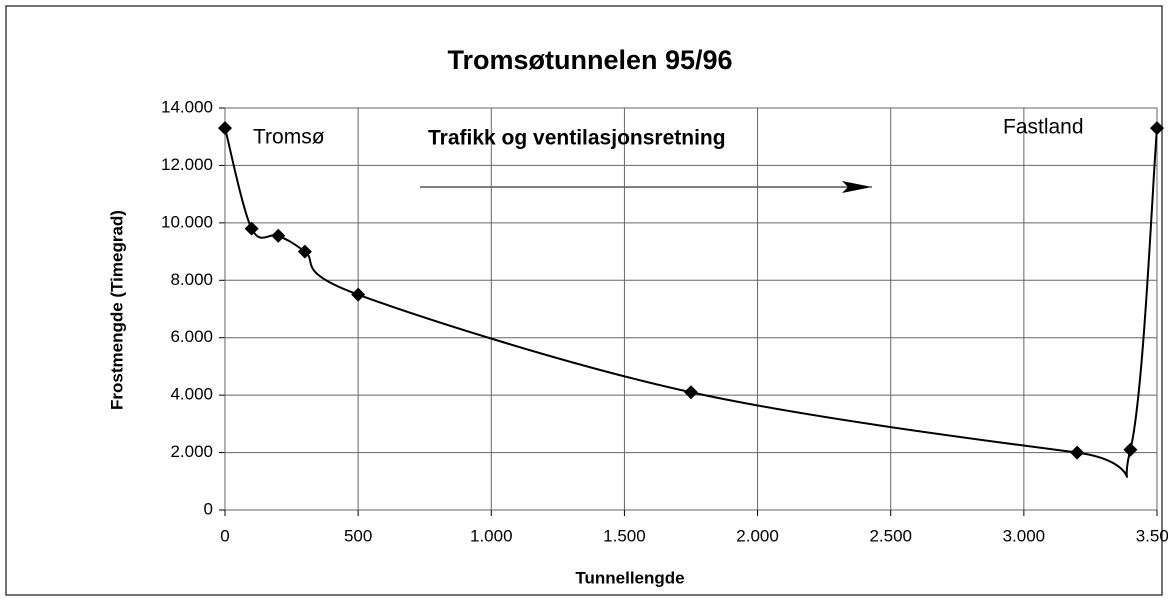 This screenshot has width=1168, height=601. I want to click on y-tick-label: 12.000, so click(187, 164).